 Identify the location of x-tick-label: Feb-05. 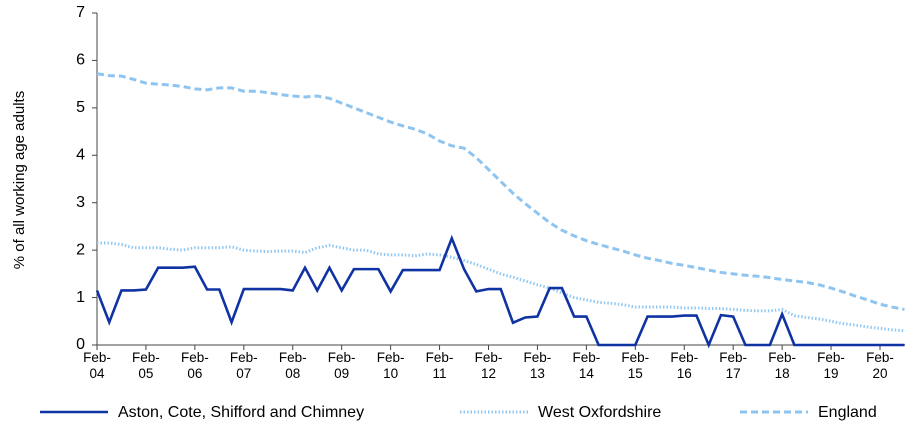
(146, 365).